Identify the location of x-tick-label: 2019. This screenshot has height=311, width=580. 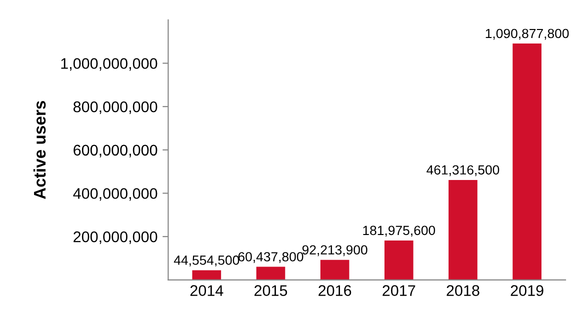
(527, 290).